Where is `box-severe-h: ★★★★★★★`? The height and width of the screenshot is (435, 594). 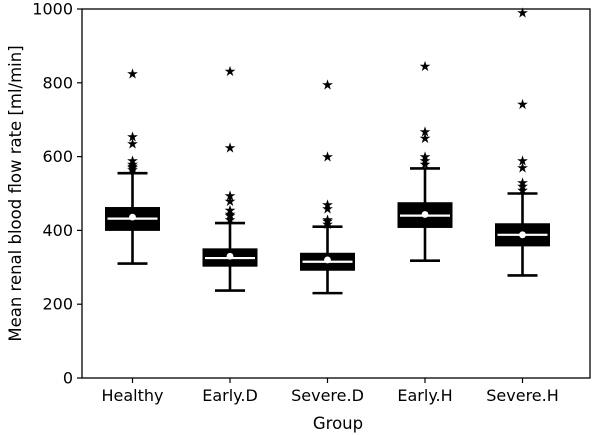 box-severe-h: ★★★★★★★ is located at coordinates (522, 141).